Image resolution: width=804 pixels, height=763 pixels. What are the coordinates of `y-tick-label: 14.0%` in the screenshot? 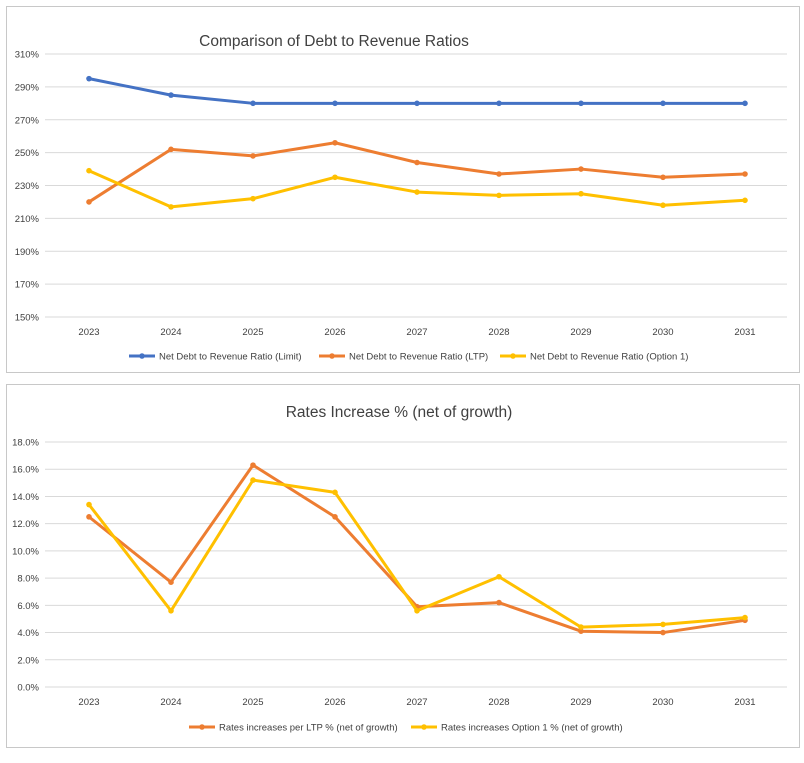 It's located at (25, 497).